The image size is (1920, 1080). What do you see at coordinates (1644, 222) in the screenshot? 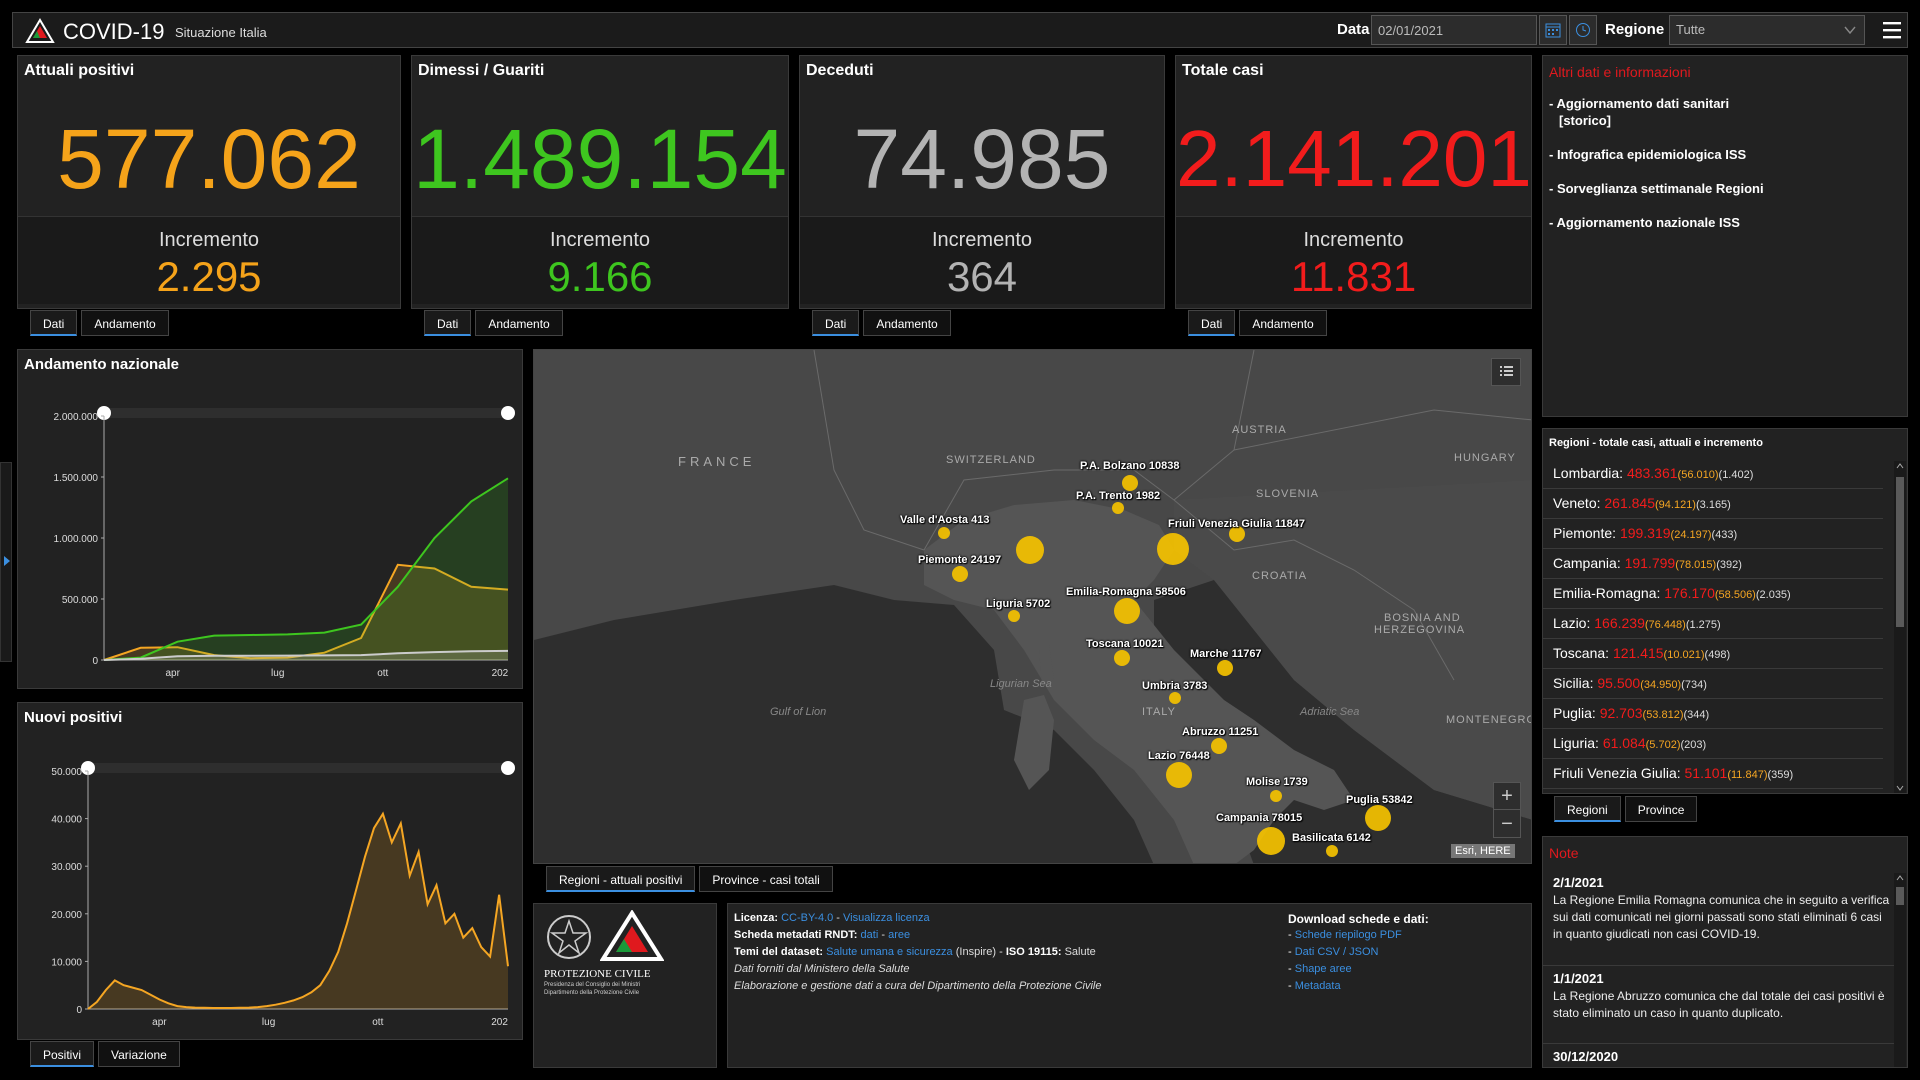
I see `info-link-iss: - Aggiornamento nazionale ISS` at bounding box center [1644, 222].